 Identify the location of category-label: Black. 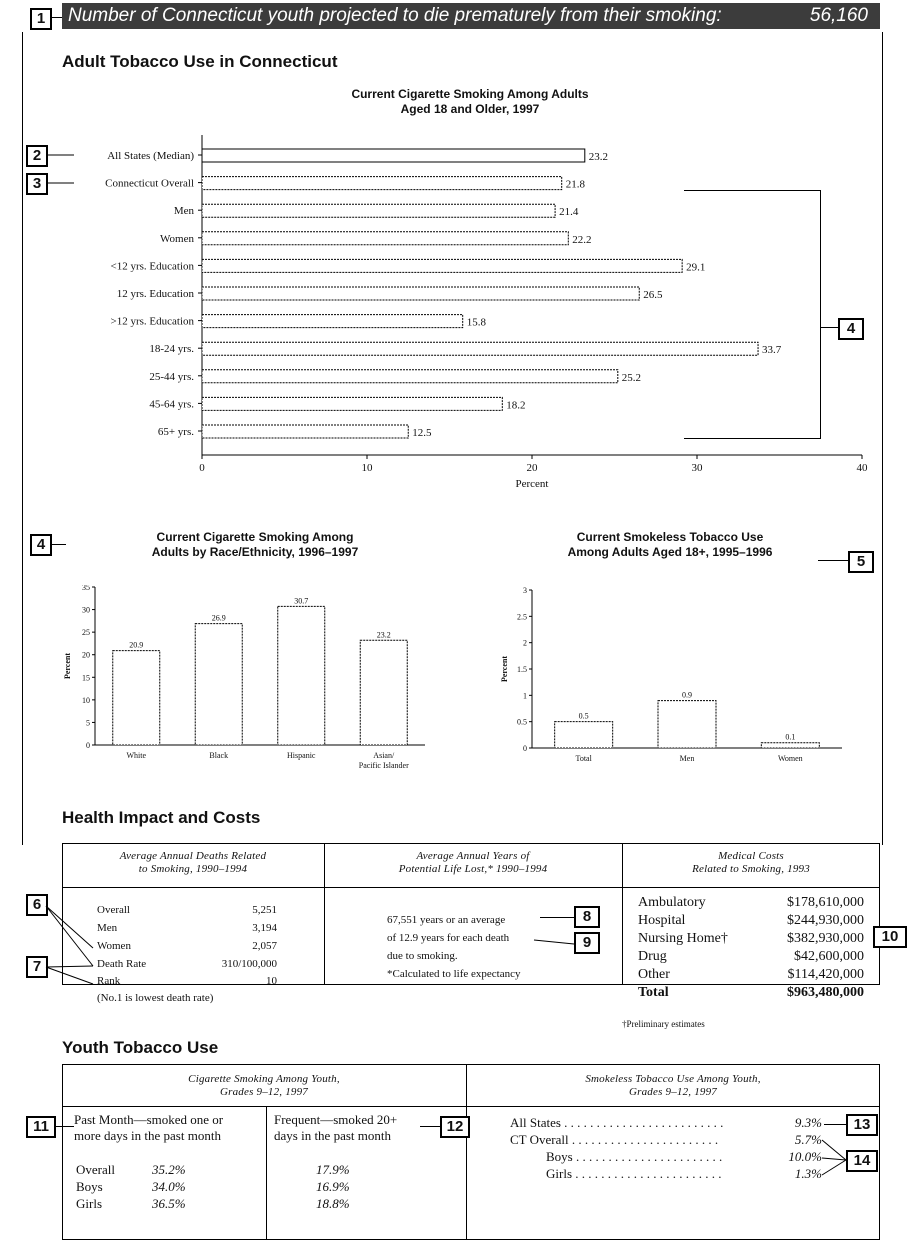
(218, 755).